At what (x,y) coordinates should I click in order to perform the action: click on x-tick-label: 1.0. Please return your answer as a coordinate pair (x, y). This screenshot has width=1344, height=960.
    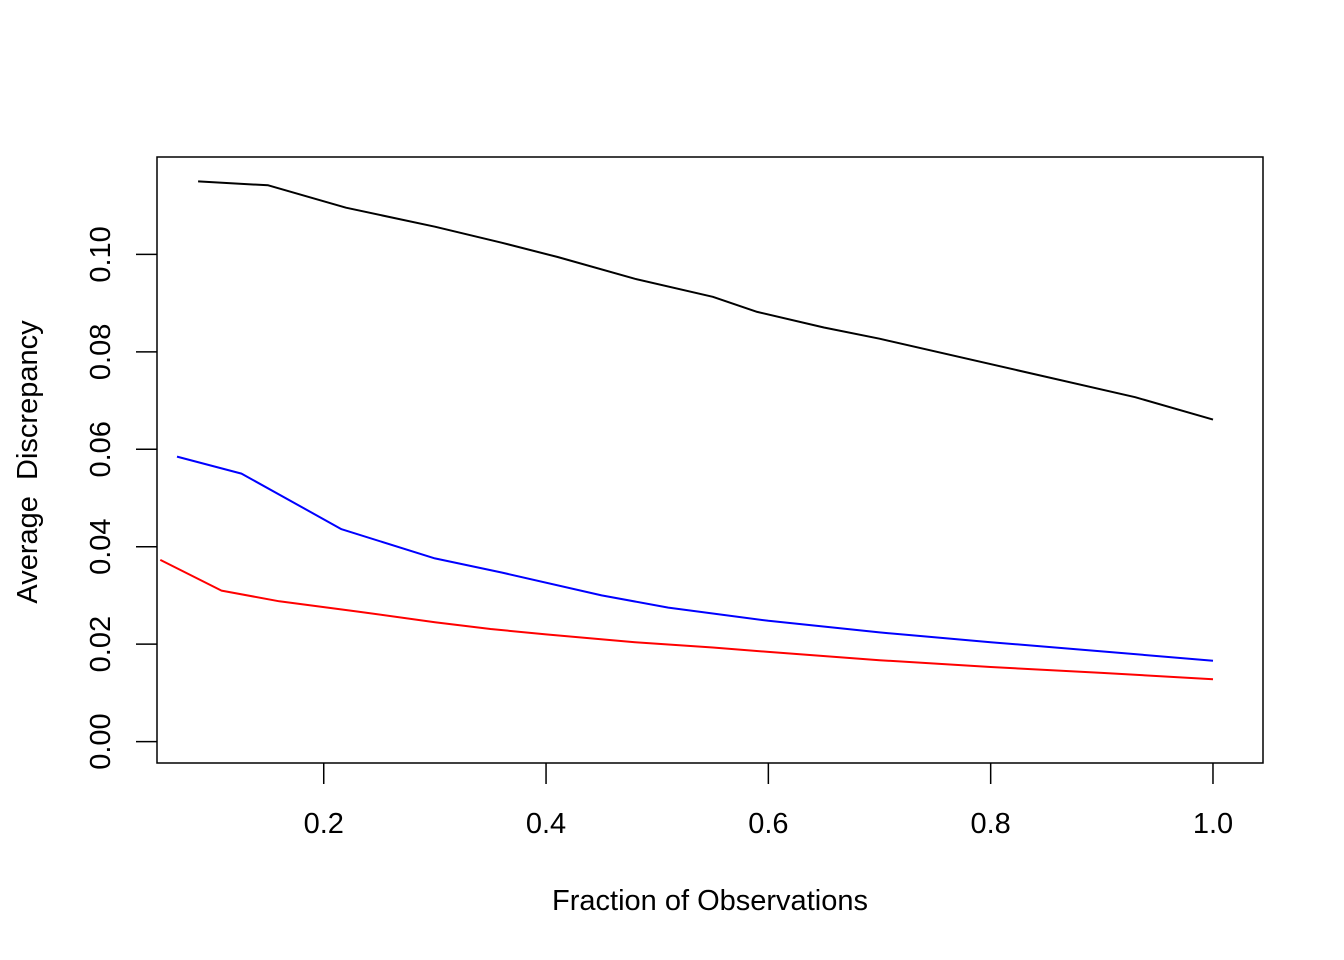
    Looking at the image, I should click on (1213, 824).